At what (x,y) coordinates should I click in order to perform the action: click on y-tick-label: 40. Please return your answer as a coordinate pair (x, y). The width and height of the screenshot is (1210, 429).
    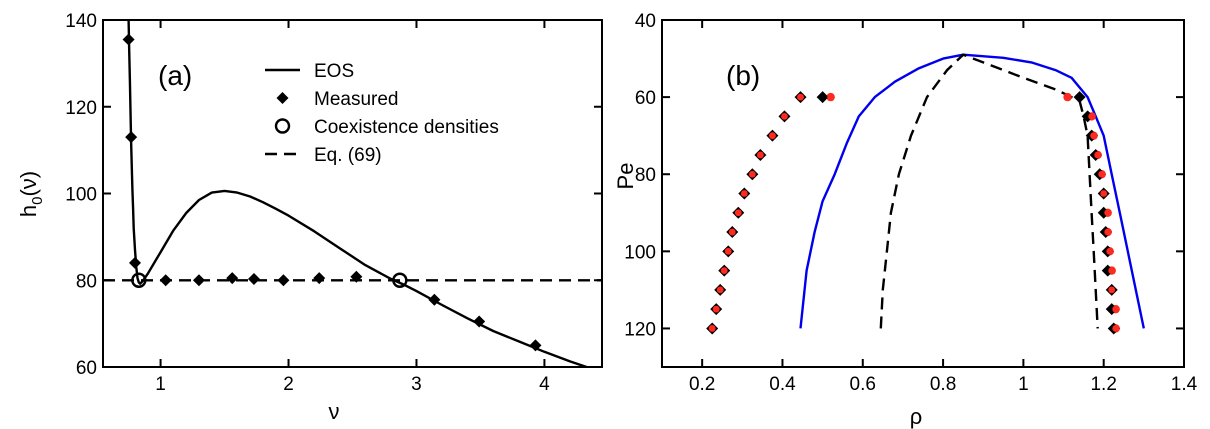
    Looking at the image, I should click on (645, 21).